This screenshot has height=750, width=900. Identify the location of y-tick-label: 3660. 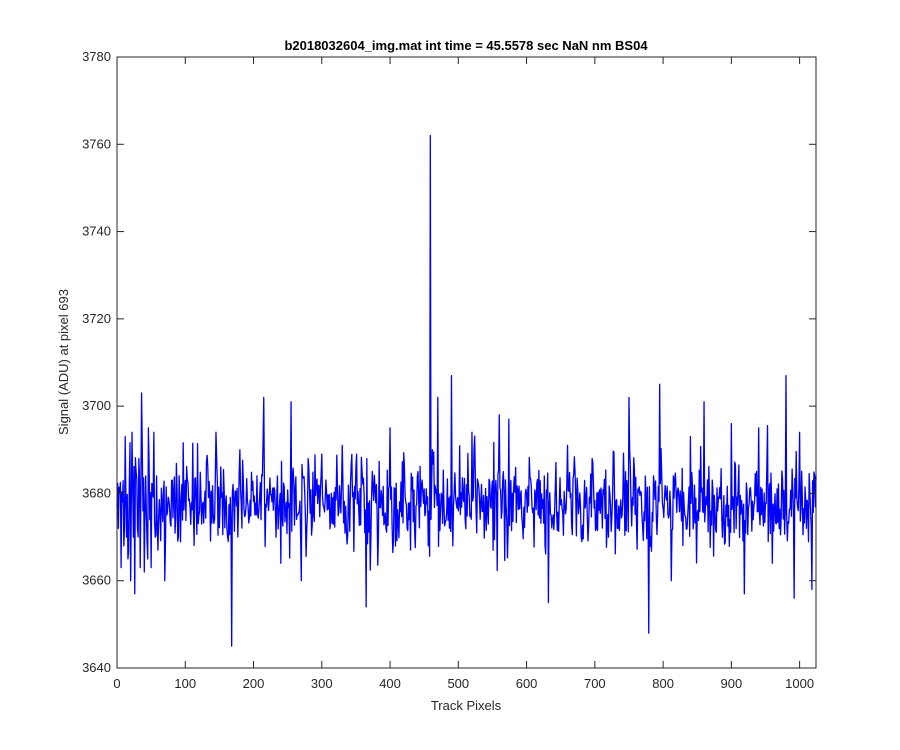
(96, 580).